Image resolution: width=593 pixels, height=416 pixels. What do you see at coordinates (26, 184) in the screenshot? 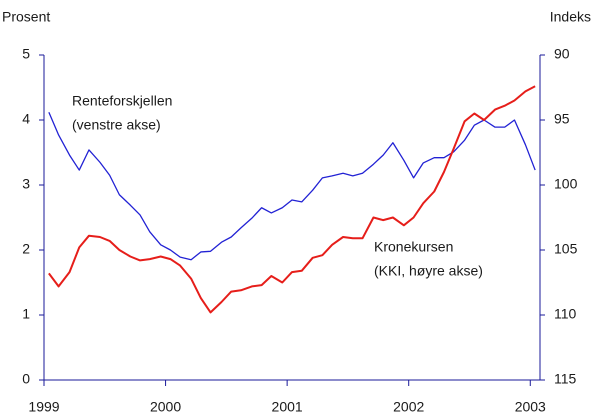
I see `y-tick-label: 3` at bounding box center [26, 184].